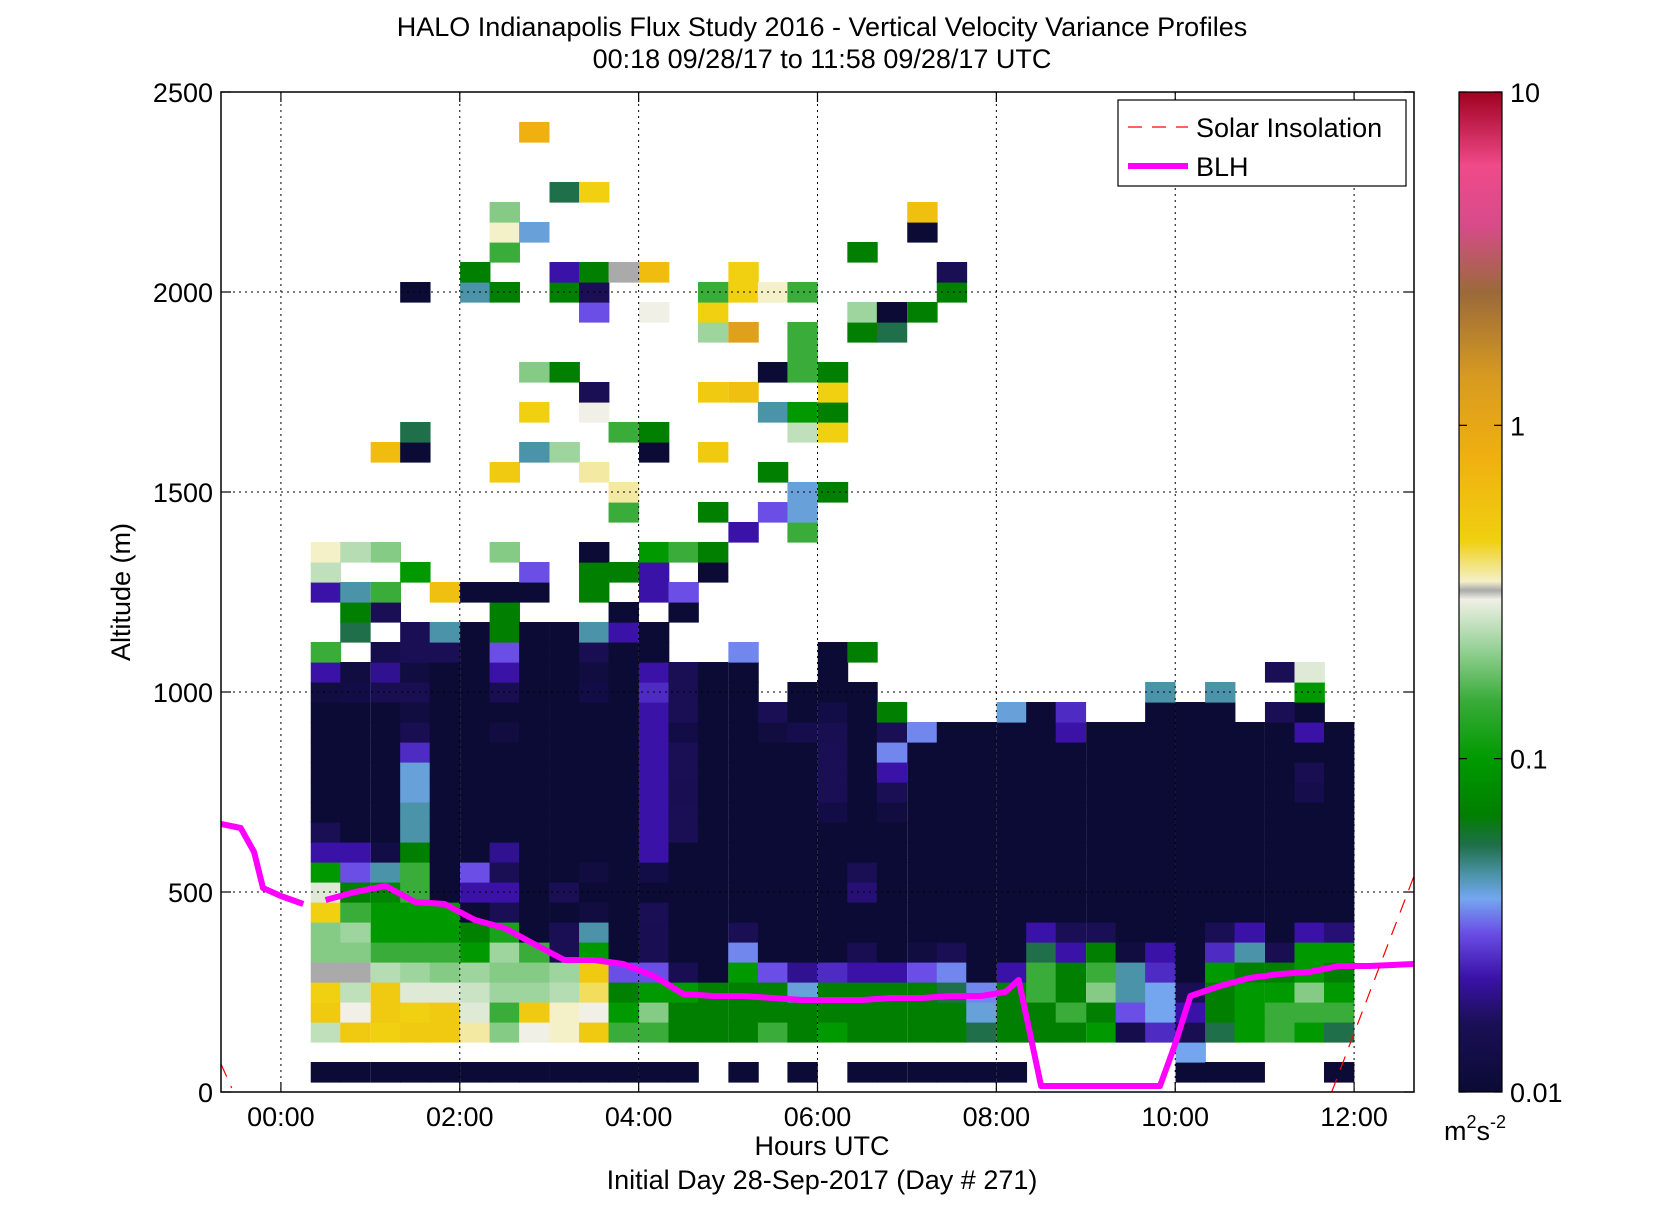 This screenshot has height=1221, width=1679. I want to click on legend-label-blh: BLH, so click(1222, 167).